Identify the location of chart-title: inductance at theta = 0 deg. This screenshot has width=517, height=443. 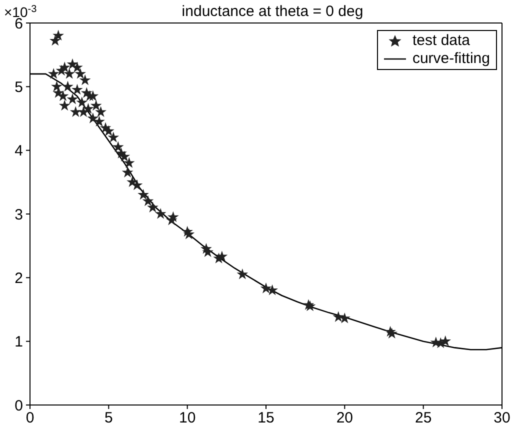
(273, 11).